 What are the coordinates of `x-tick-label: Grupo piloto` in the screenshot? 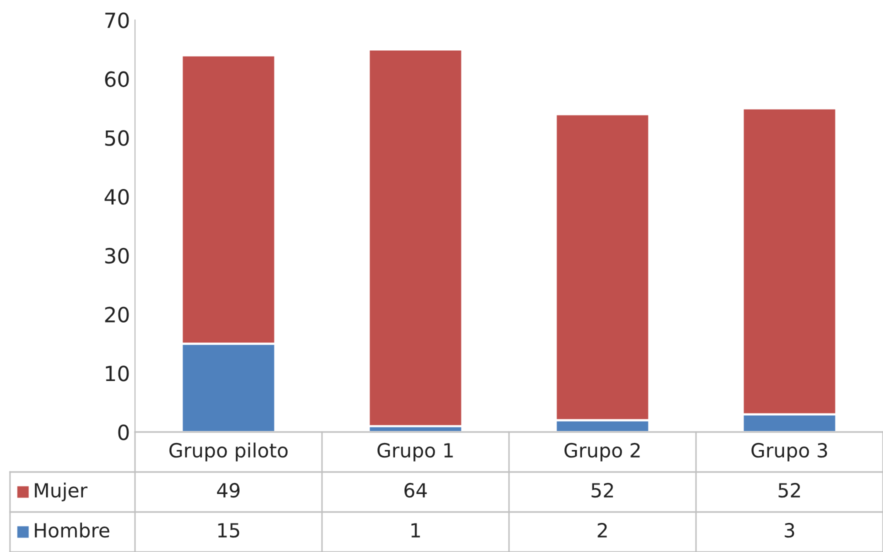 It's located at (228, 452).